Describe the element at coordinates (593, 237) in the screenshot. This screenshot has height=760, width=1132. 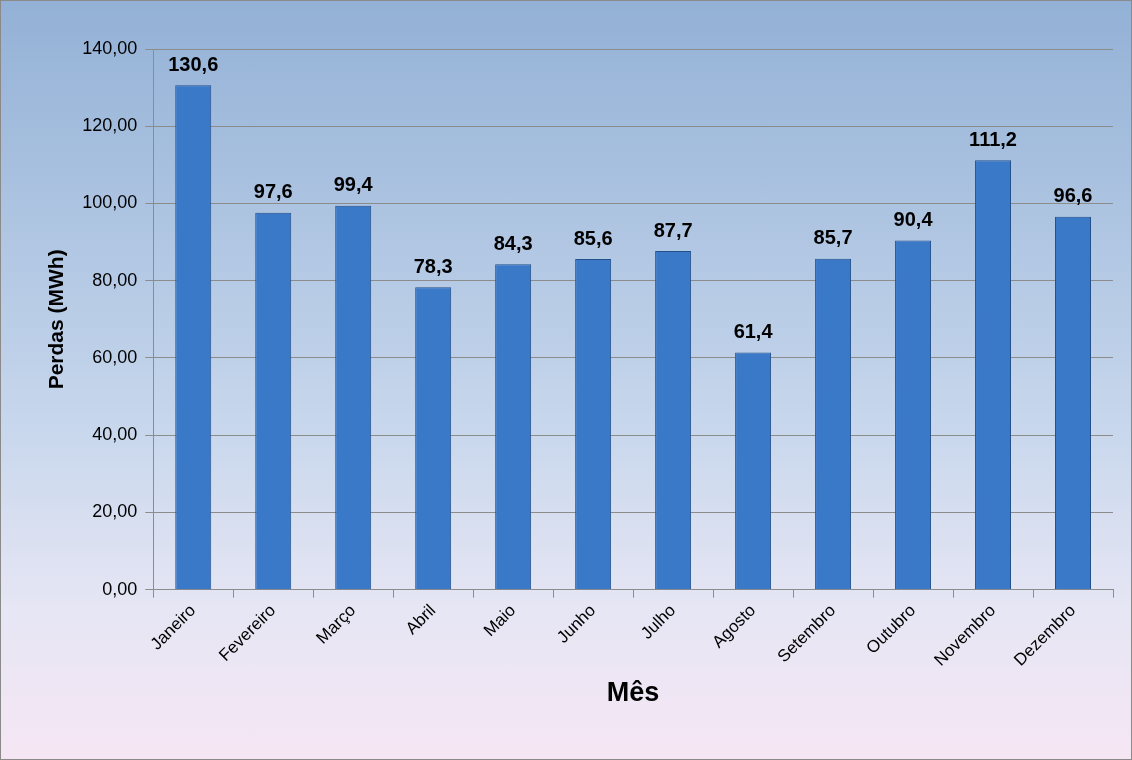
I see `data-label: 85,6` at that location.